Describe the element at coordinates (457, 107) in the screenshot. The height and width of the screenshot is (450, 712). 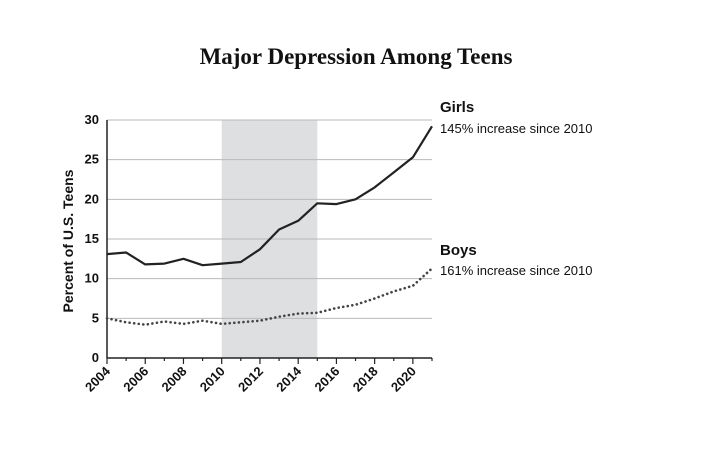
I see `series-name-girls: Girls` at that location.